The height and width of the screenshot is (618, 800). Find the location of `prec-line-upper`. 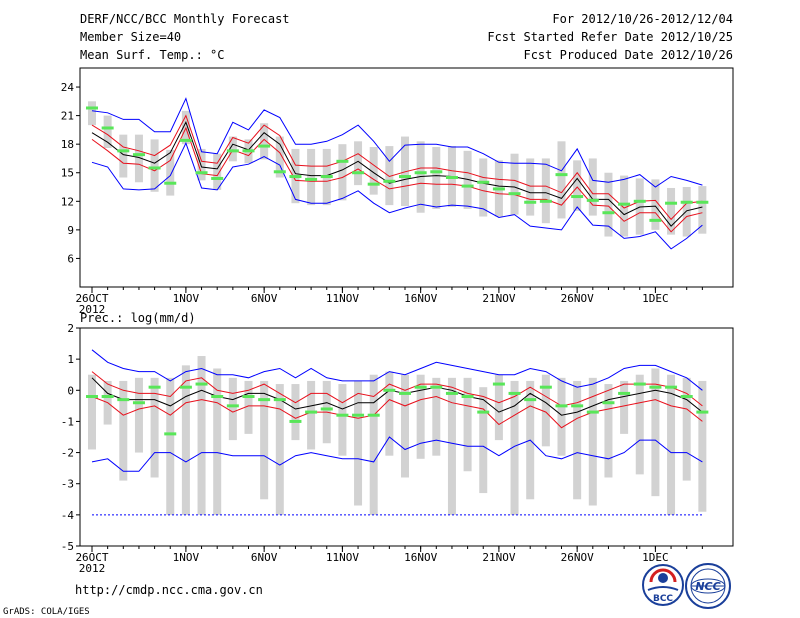

prec-line-upper is located at coordinates (397, 389).